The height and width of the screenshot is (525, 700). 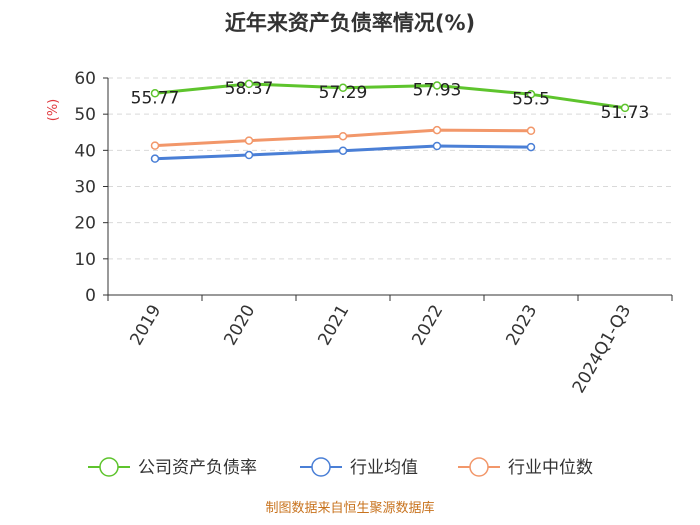 I want to click on x-tick-label: 2022, so click(x=427, y=325).